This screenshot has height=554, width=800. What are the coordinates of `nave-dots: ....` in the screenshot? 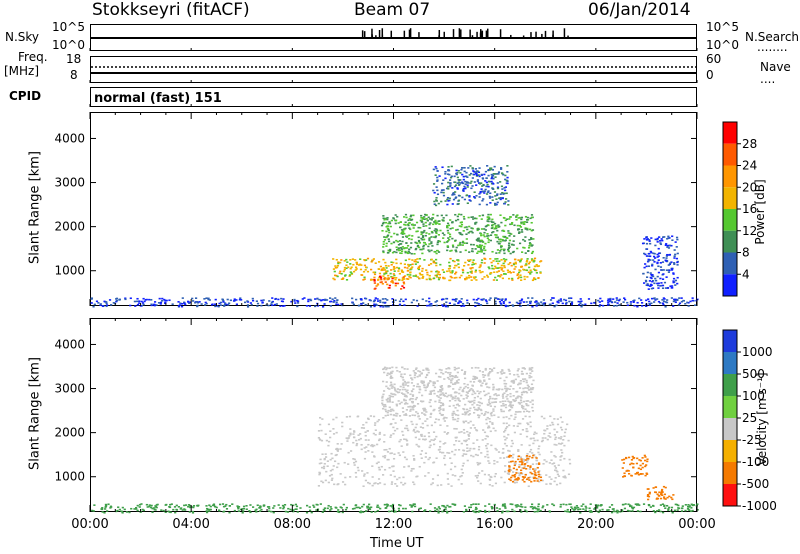 It's located at (768, 79).